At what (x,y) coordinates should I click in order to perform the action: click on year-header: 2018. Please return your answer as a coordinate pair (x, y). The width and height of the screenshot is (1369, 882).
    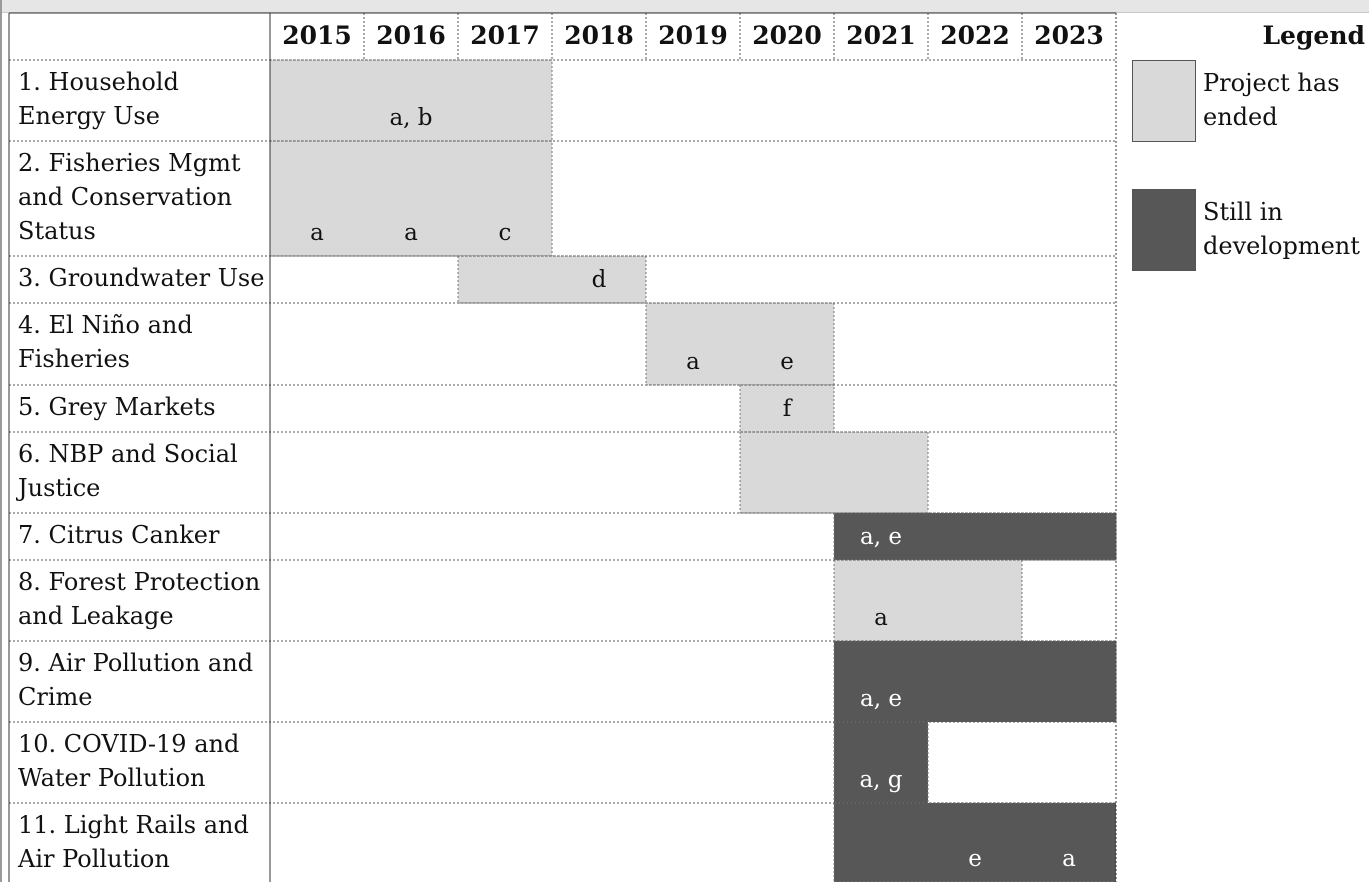
    Looking at the image, I should click on (599, 35).